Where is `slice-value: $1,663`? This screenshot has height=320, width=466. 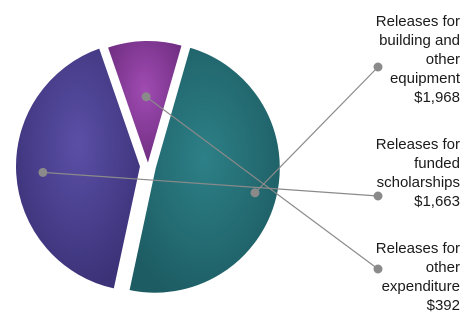 slice-value: $1,663 is located at coordinates (437, 201).